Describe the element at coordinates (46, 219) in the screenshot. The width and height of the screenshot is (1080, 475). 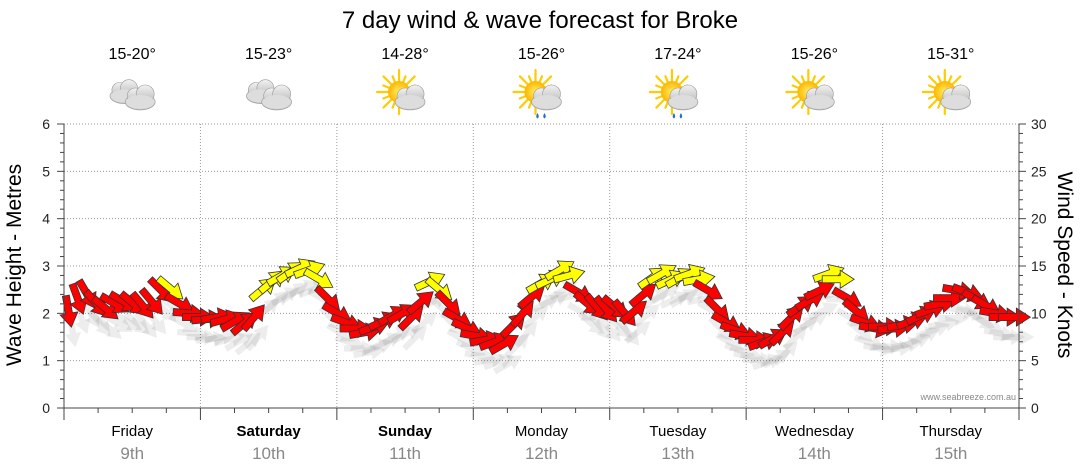
I see `y-tick-label: 4` at that location.